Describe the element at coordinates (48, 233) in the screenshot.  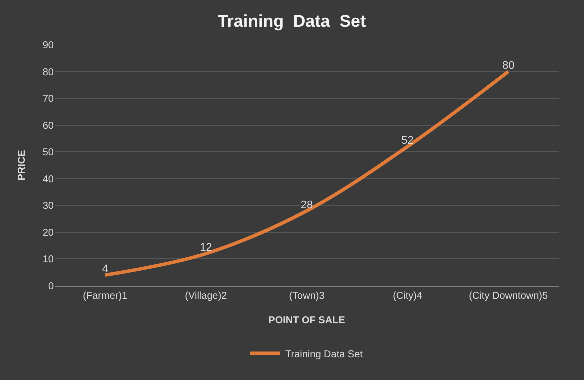
I see `y-tick-label: 20` at that location.